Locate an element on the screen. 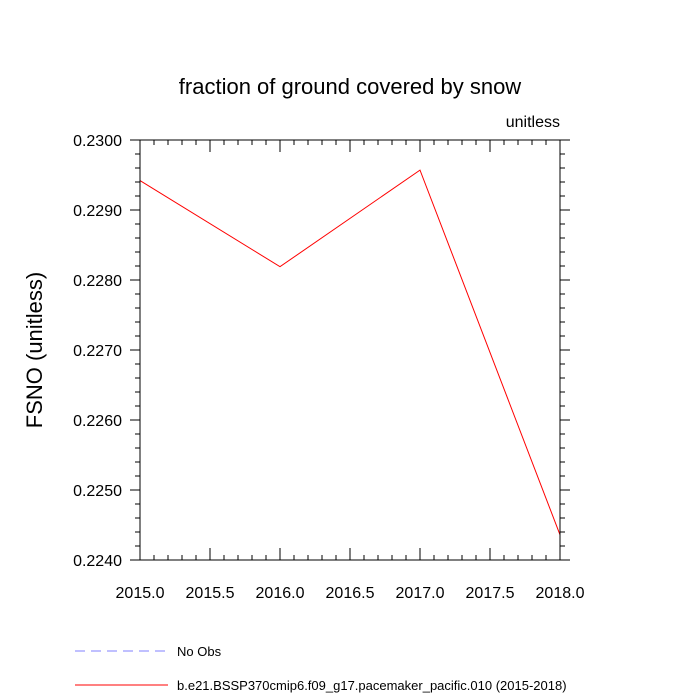 The width and height of the screenshot is (700, 700). y-tick-label: 0.2260 is located at coordinates (97, 421).